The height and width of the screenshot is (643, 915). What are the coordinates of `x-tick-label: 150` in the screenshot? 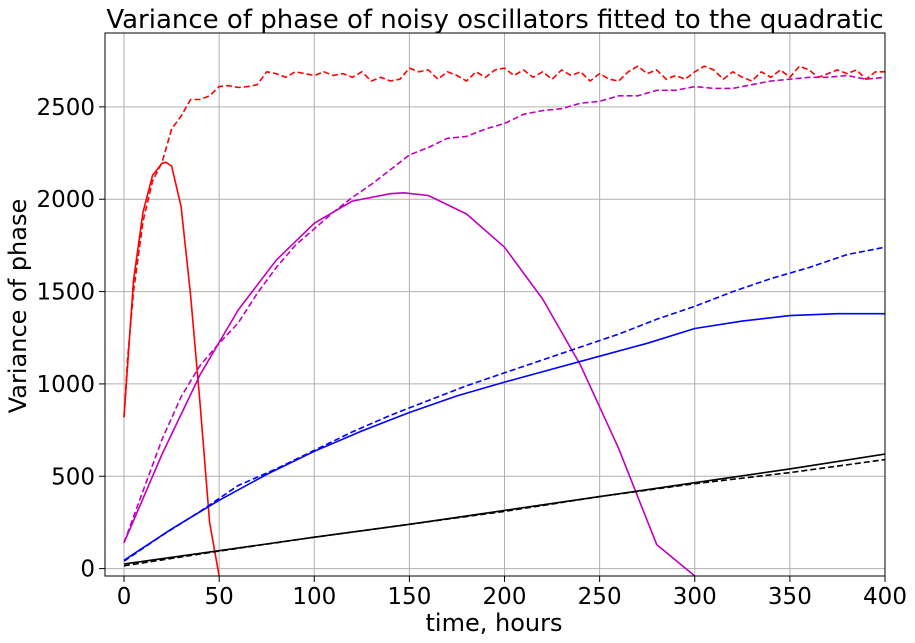 It's located at (409, 597).